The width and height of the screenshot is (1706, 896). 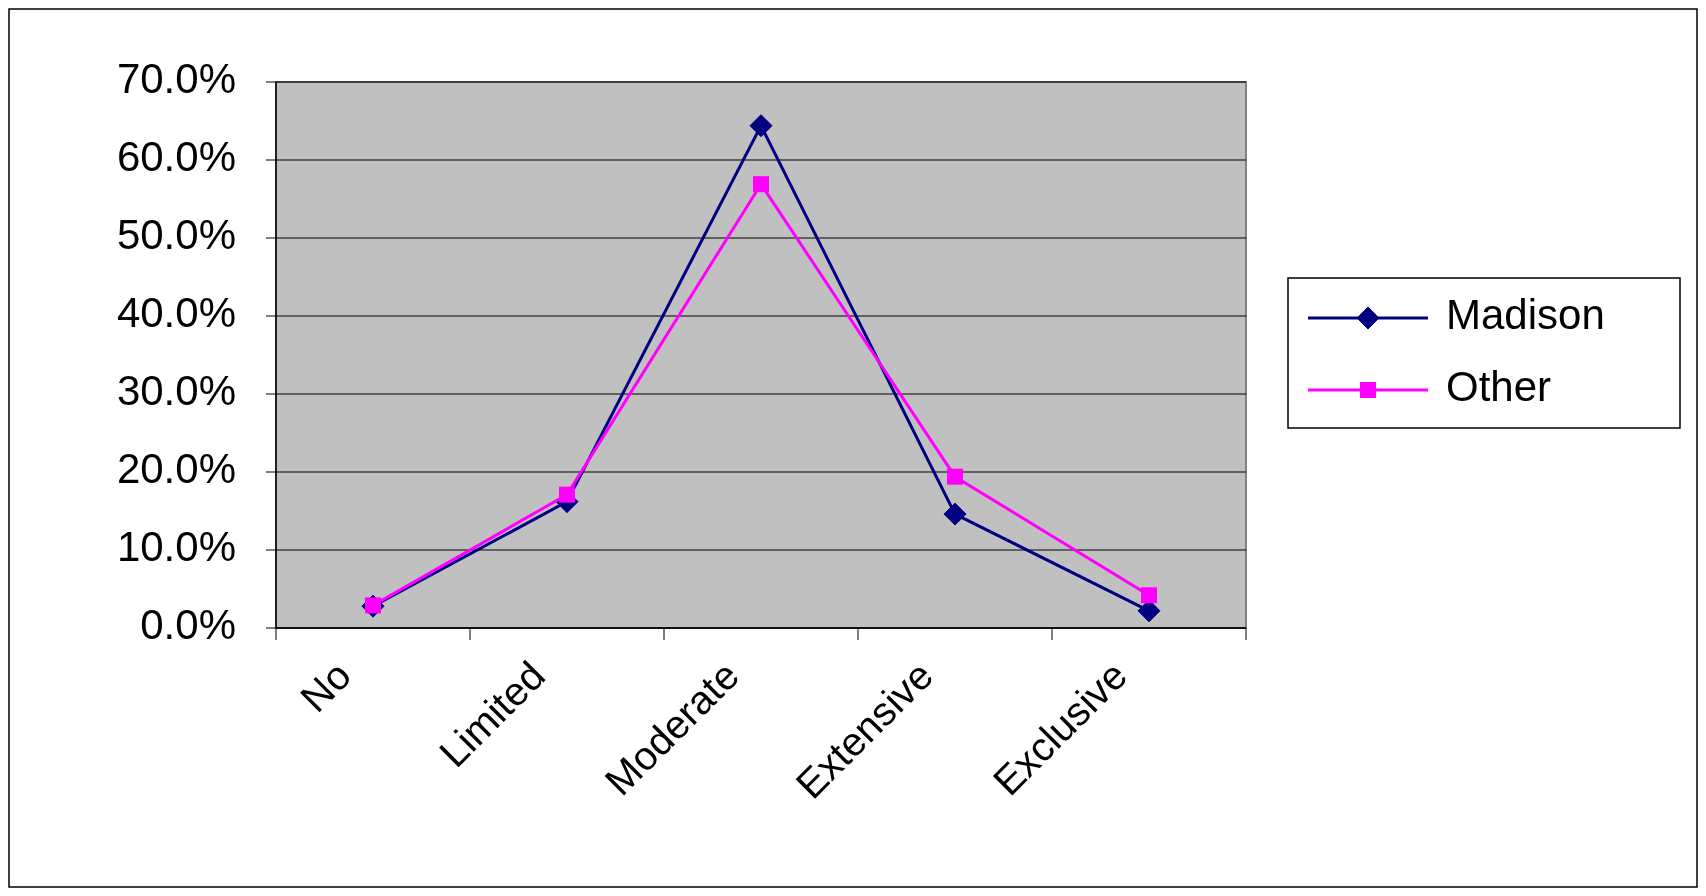 I want to click on legend-label: Madison, so click(x=1525, y=315).